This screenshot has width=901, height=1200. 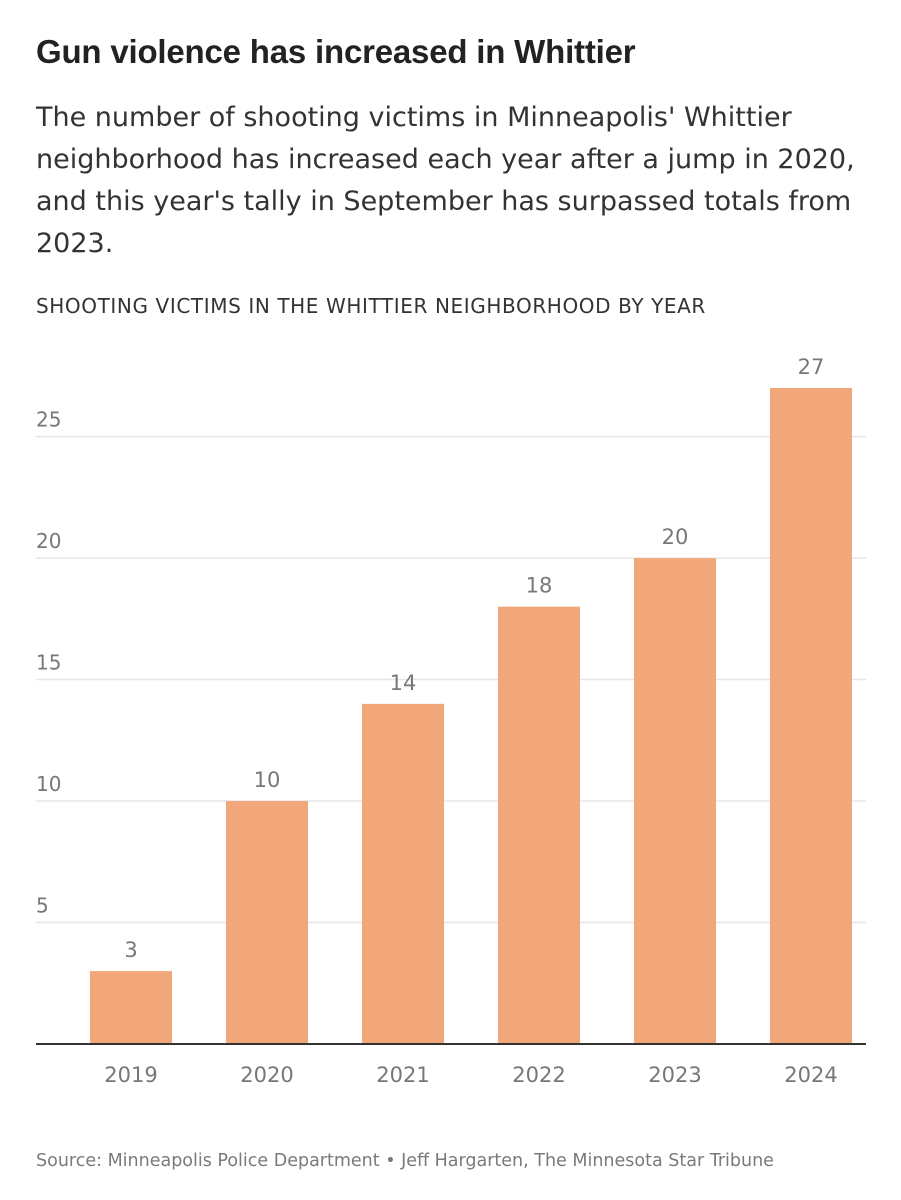 What do you see at coordinates (266, 1075) in the screenshot?
I see `x-tick-label-2020: 2020` at bounding box center [266, 1075].